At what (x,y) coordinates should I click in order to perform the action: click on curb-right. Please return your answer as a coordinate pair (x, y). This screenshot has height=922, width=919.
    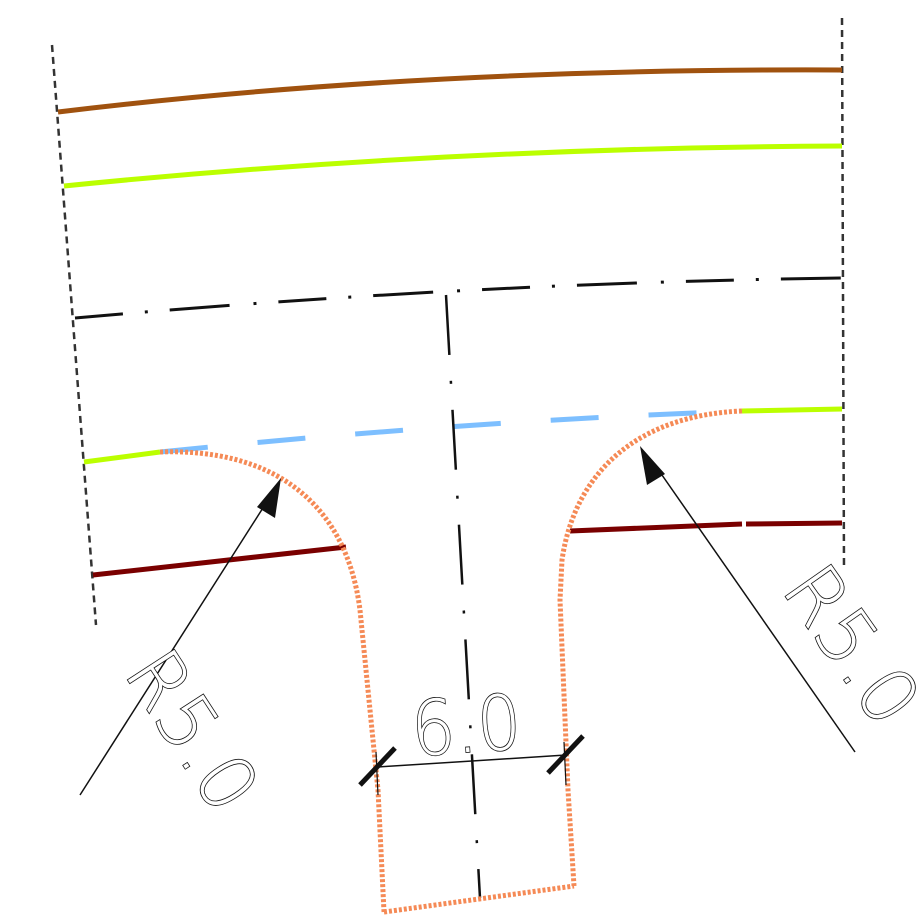
    Looking at the image, I should click on (706, 527).